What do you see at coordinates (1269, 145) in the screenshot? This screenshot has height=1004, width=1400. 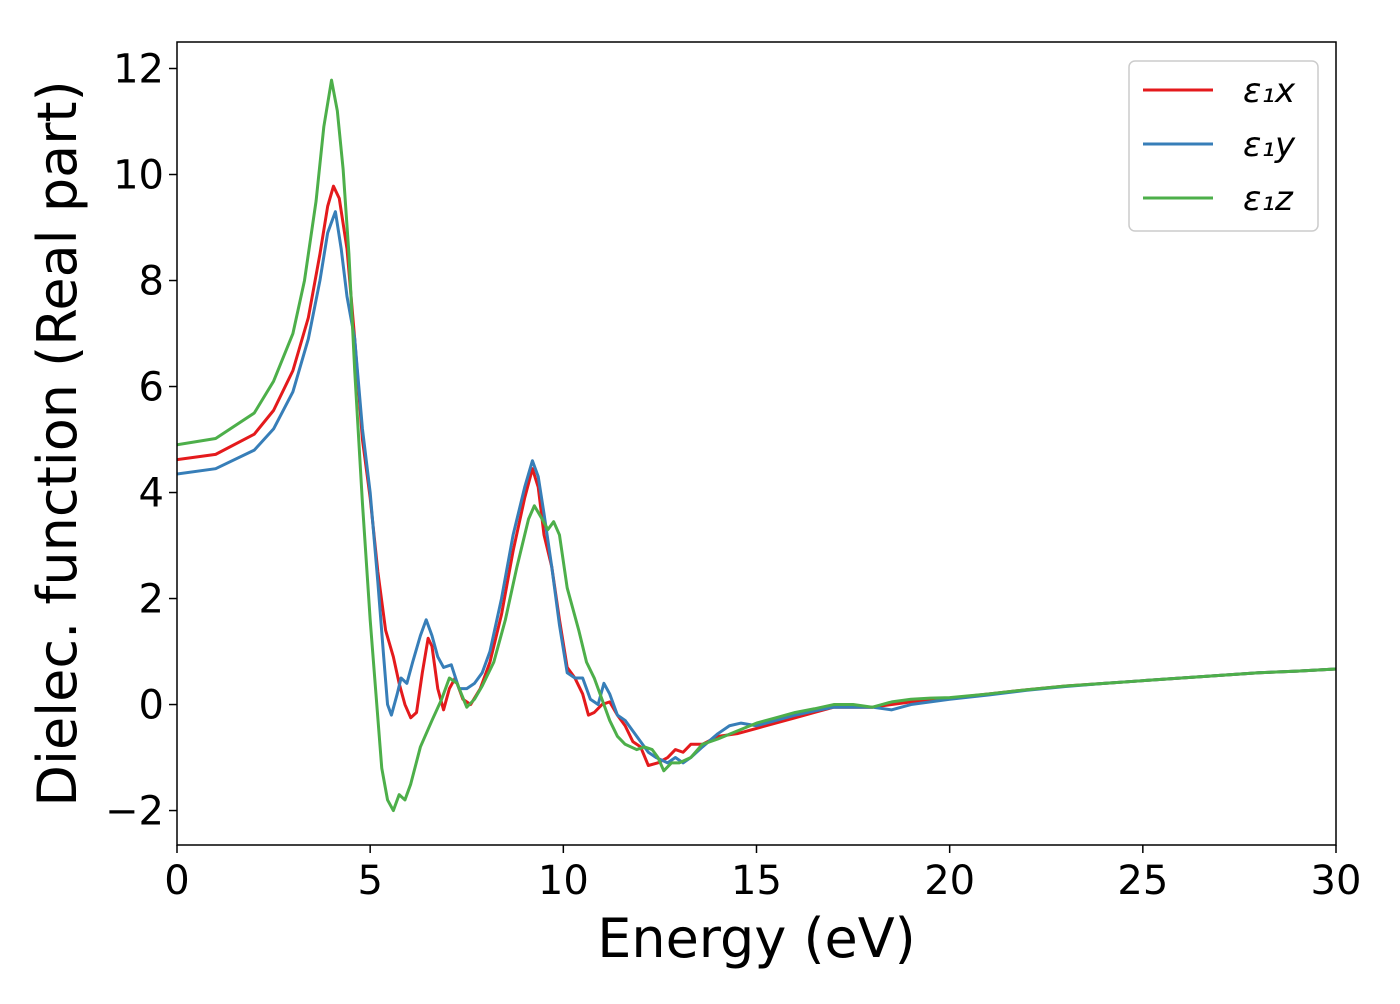 I see `legend-label-2: ε₁y` at bounding box center [1269, 145].